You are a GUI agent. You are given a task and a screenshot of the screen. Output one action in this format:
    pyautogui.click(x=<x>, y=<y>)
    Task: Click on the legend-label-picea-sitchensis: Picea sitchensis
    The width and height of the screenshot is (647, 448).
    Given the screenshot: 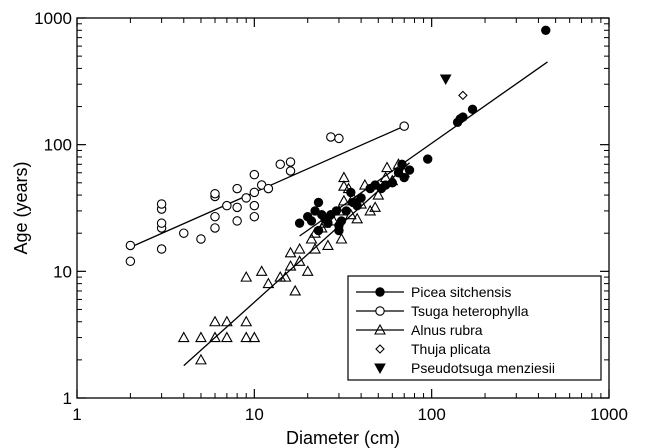 What is the action you would take?
    pyautogui.click(x=461, y=292)
    